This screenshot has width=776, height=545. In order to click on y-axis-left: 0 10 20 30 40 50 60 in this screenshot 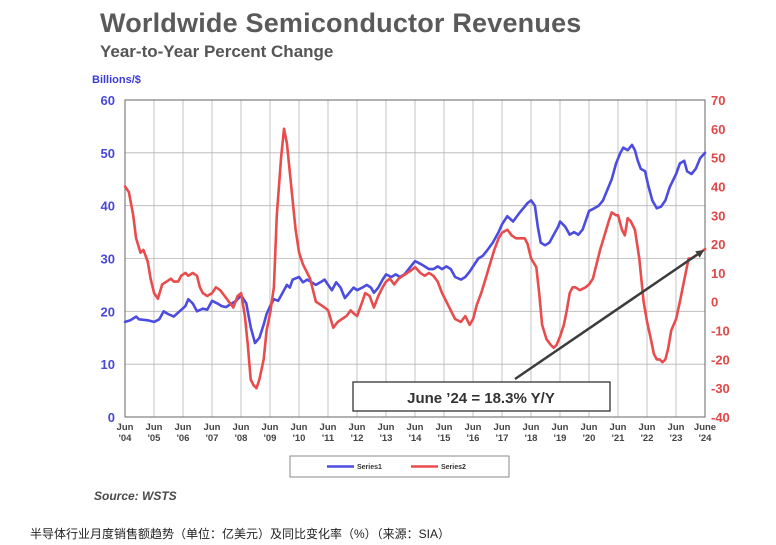, I will do `click(108, 259)`.